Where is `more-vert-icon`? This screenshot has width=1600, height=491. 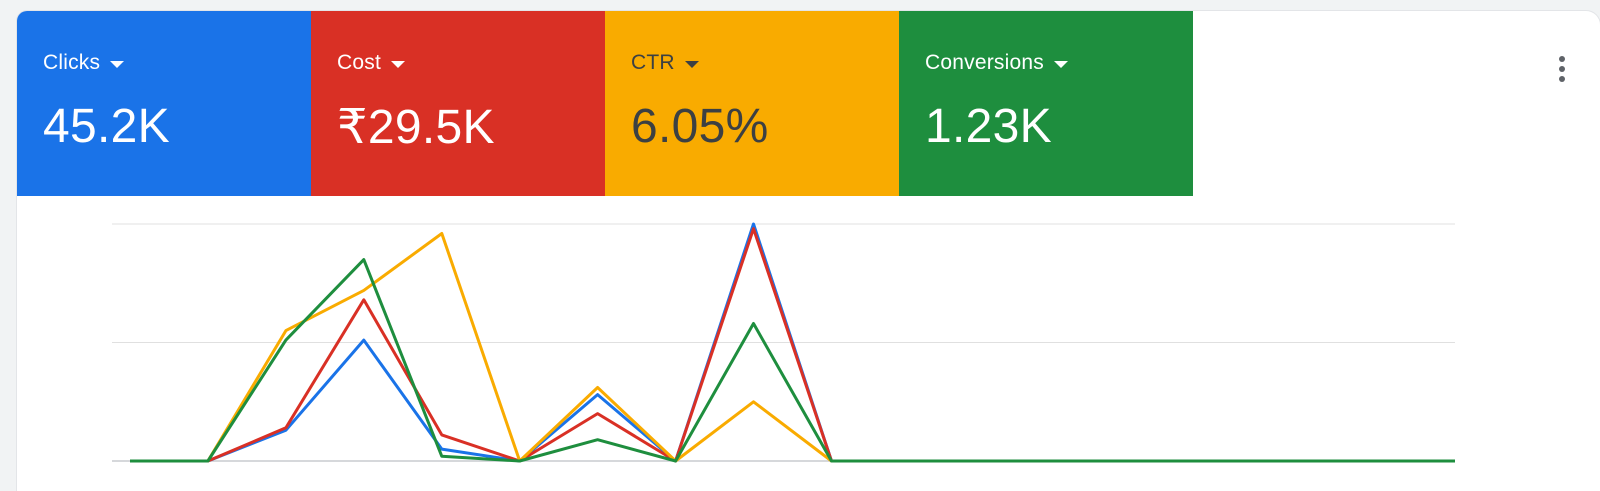
more-vert-icon is located at coordinates (1562, 59).